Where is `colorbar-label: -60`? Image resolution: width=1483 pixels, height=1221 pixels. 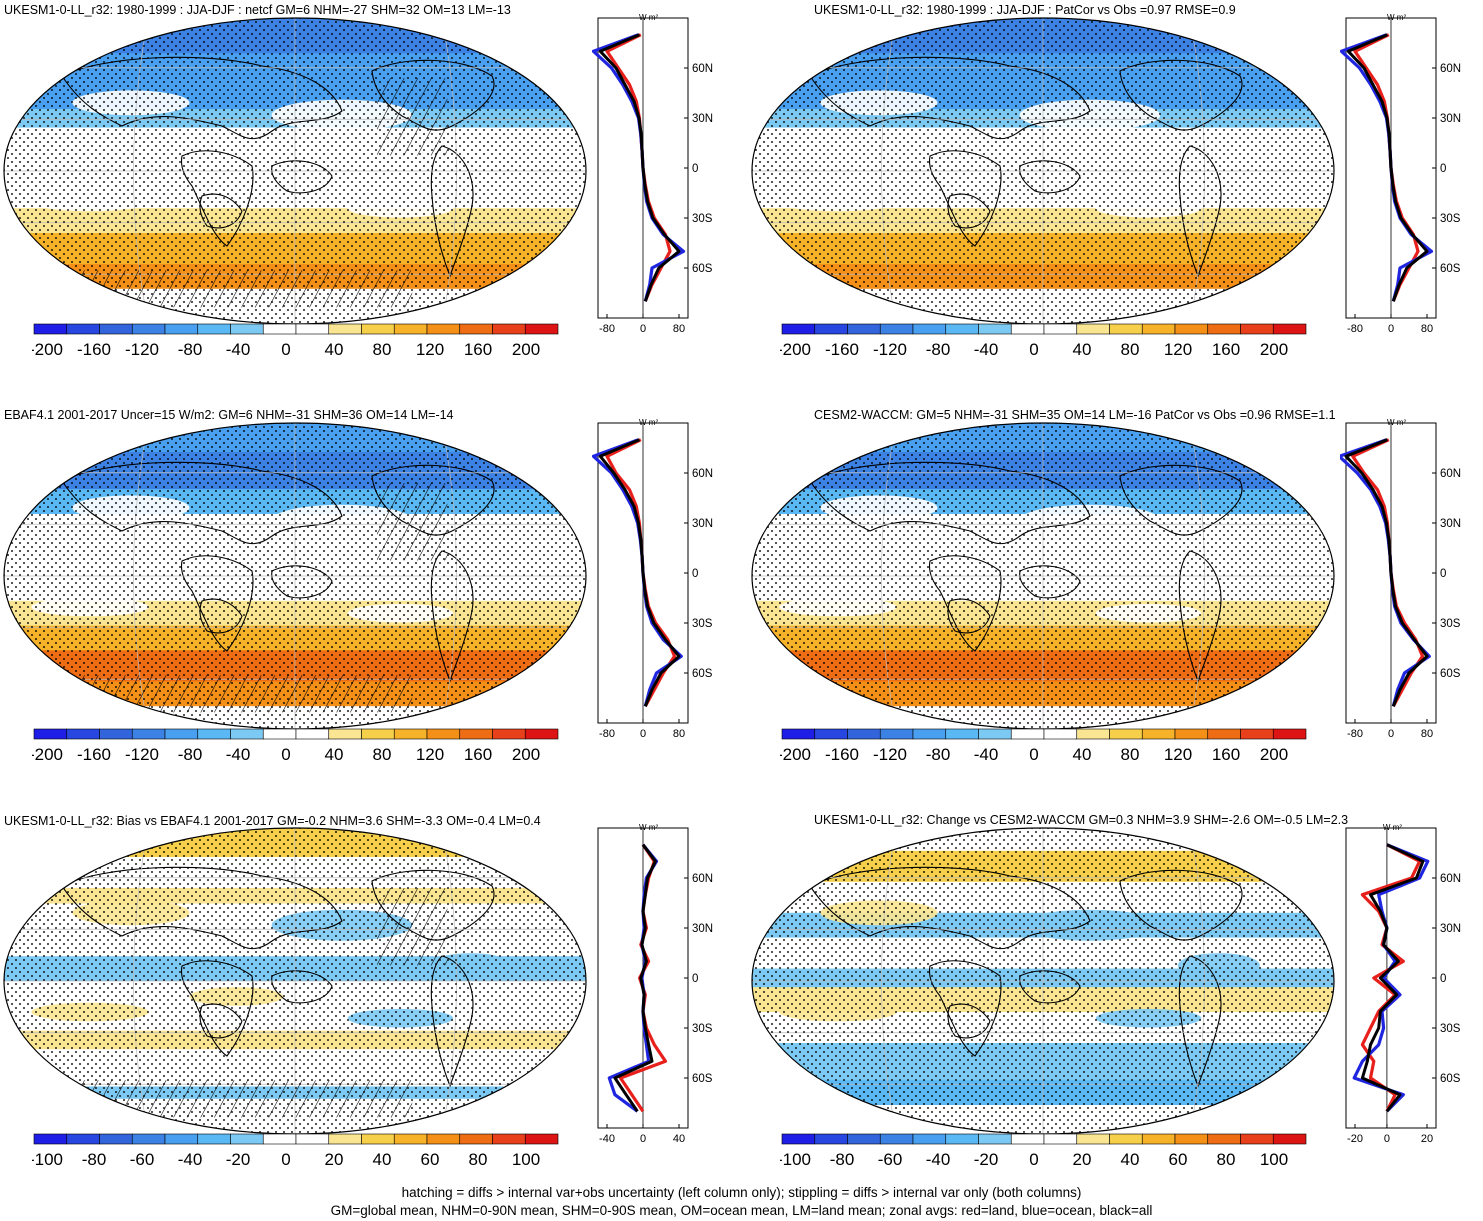
colorbar-label: -60 is located at coordinates (890, 1159).